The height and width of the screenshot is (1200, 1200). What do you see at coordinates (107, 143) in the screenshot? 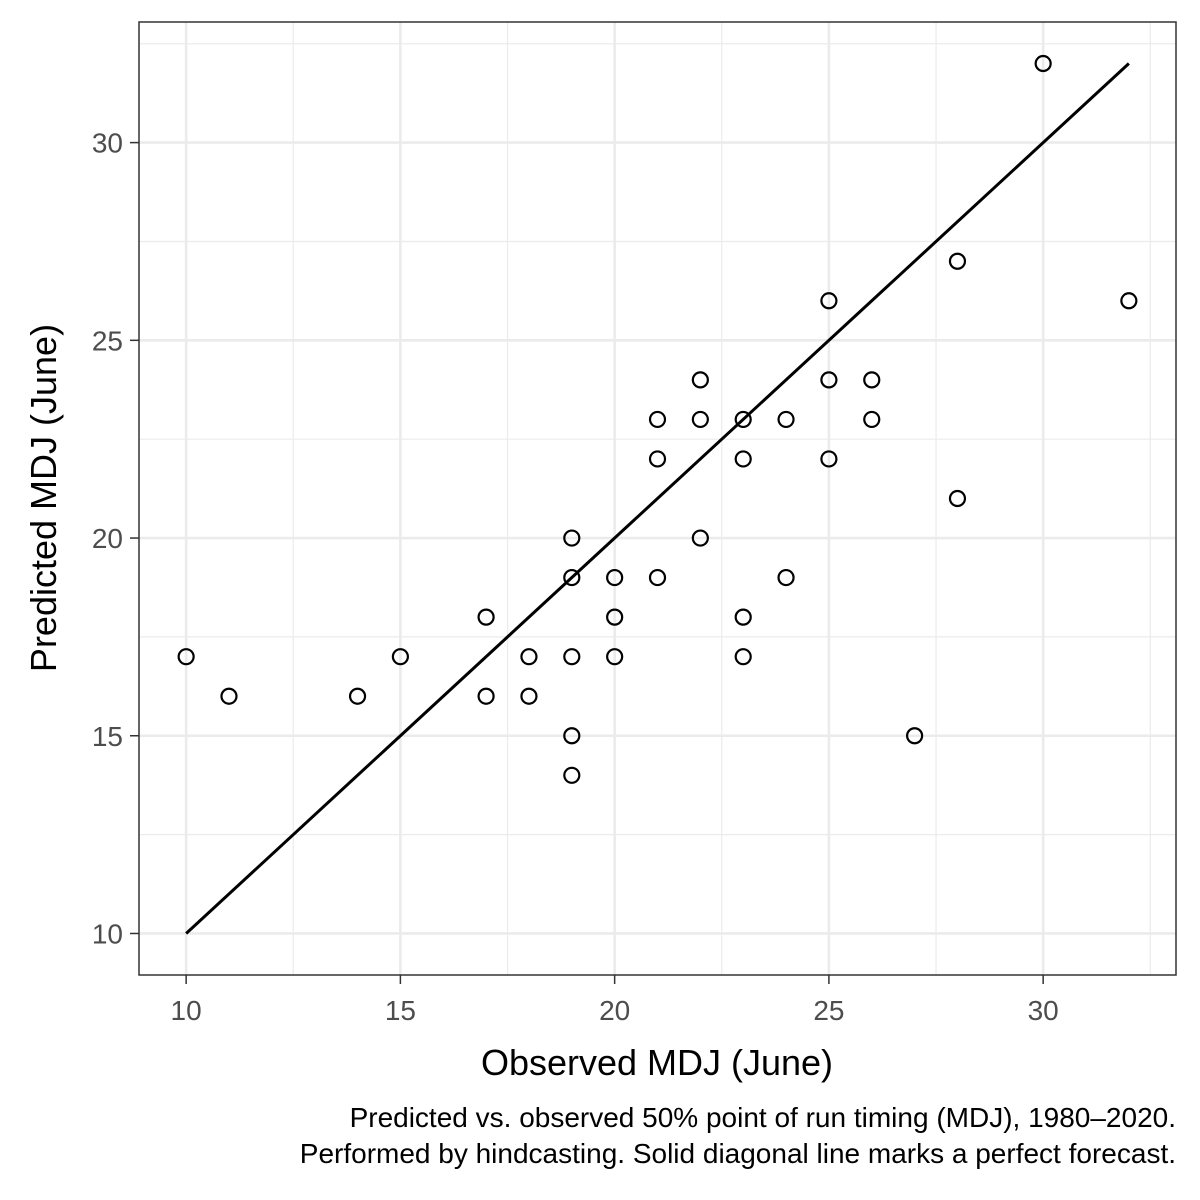
I see `y-tick-label: 30` at bounding box center [107, 143].